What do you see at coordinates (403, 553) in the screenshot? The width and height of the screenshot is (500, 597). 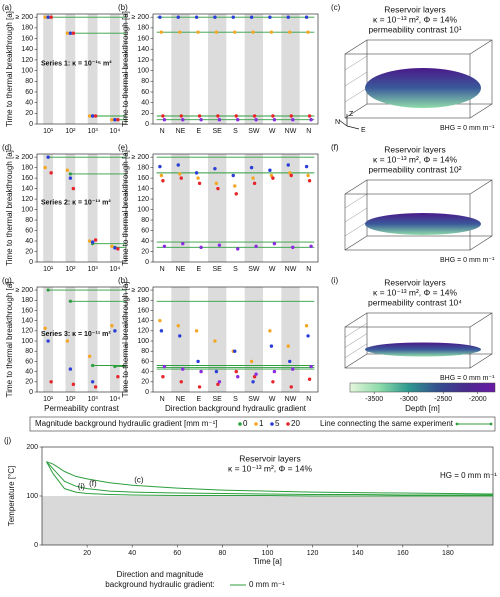 I see `x-tick-label: 160` at bounding box center [403, 553].